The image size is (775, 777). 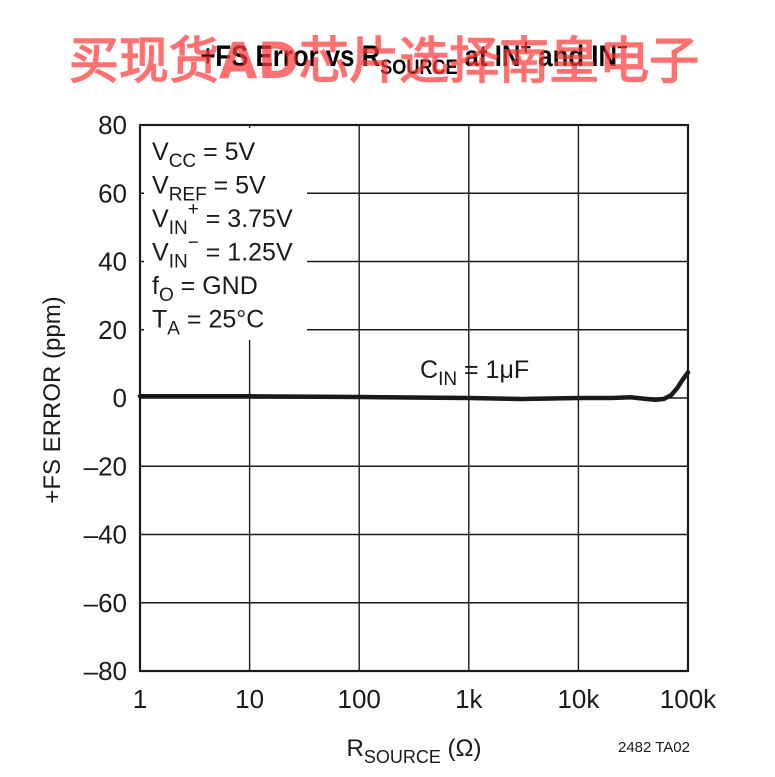 What do you see at coordinates (140, 699) in the screenshot?
I see `x-tick-label: 1` at bounding box center [140, 699].